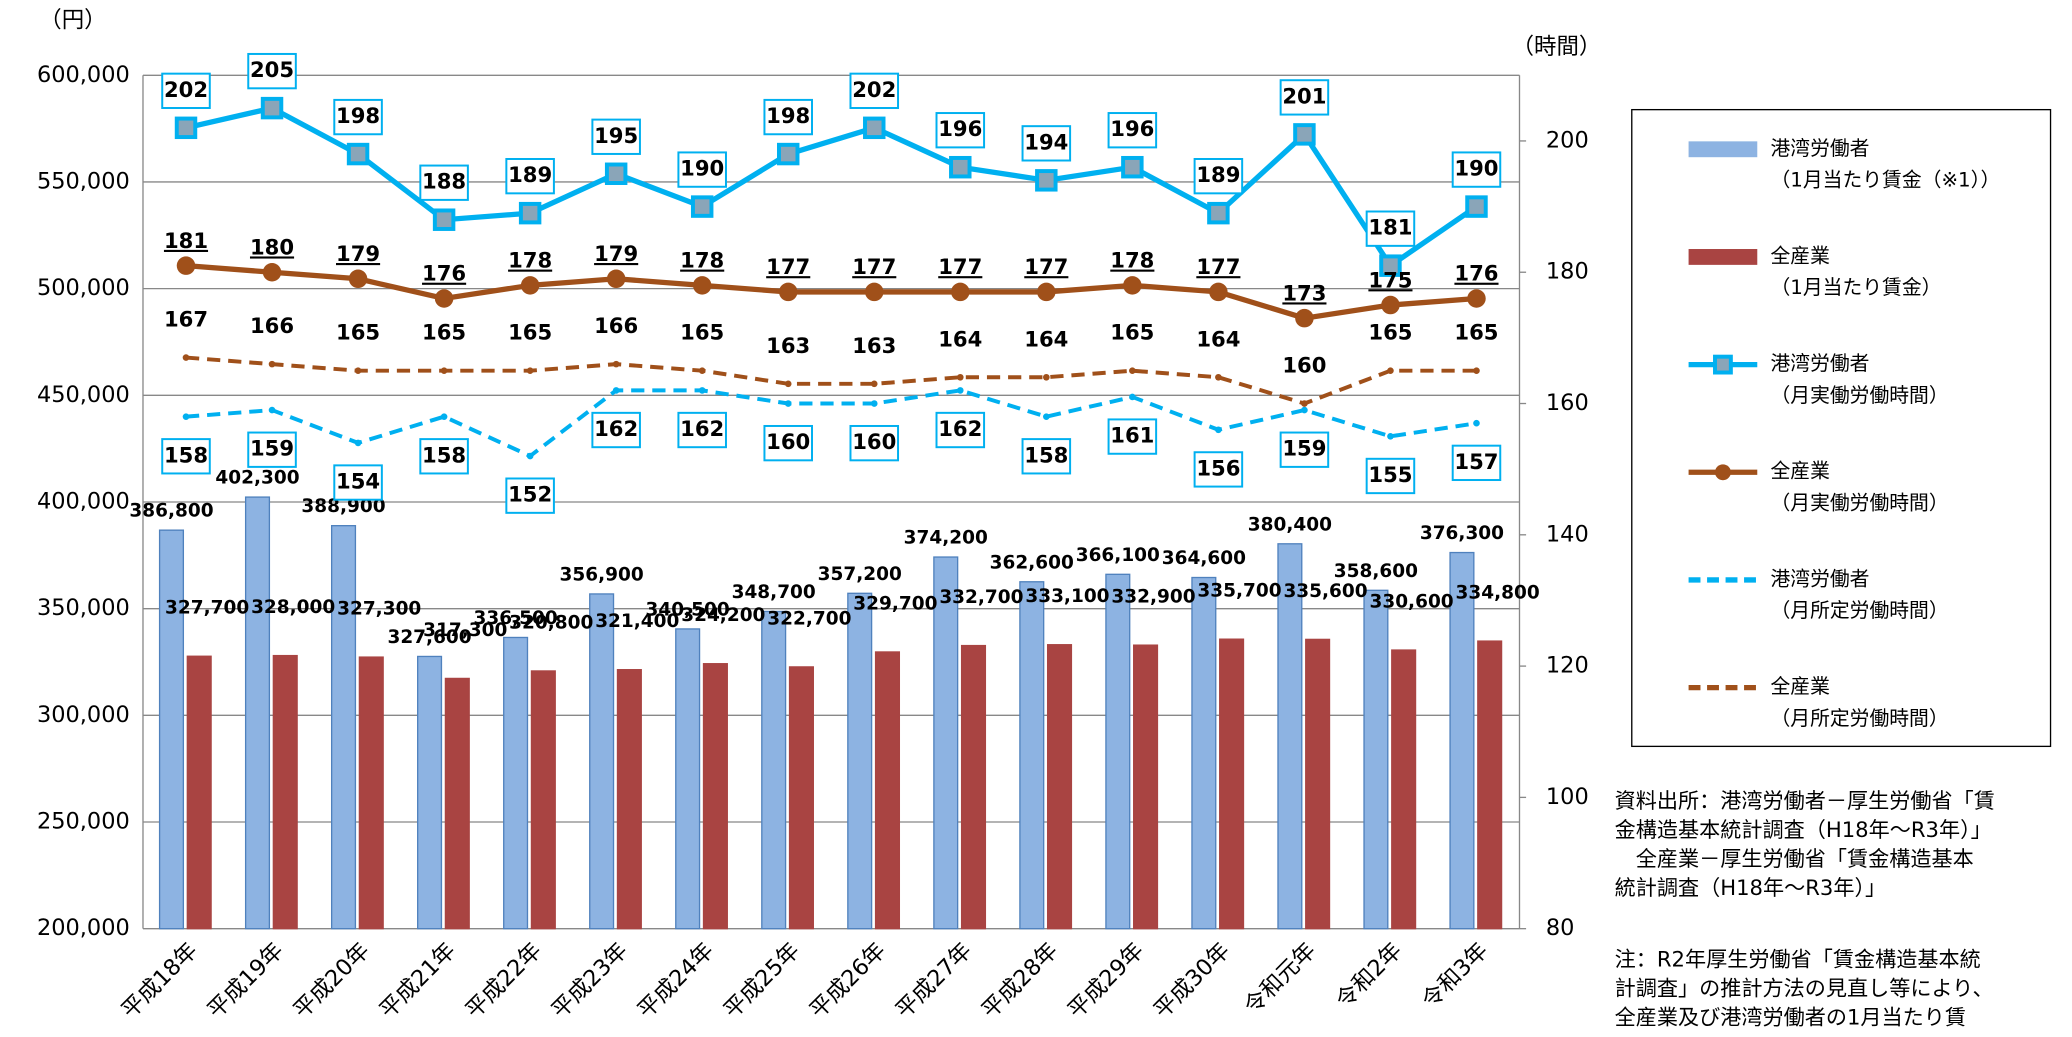 The image size is (2072, 1037). I want to click on x-tick-label: 令和3年, so click(1455, 976).